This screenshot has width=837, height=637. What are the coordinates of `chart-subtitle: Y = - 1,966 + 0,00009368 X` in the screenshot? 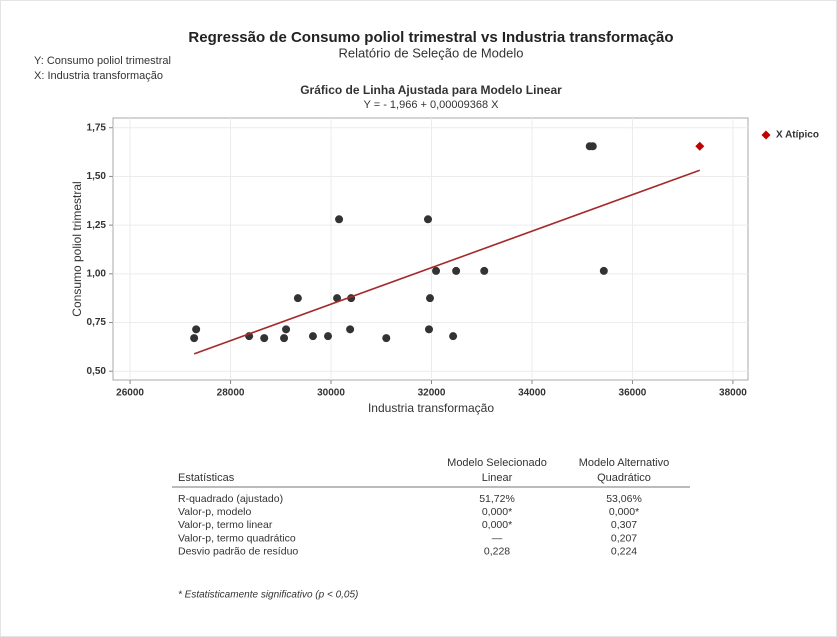 It's located at (432, 105).